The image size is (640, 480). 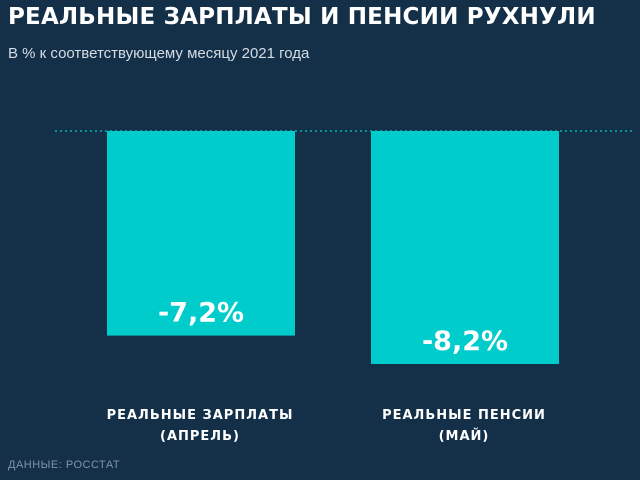 I want to click on category-label-pensions-line1: РЕАЛЬНЫЕ ПЕНСИИ, so click(x=464, y=415).